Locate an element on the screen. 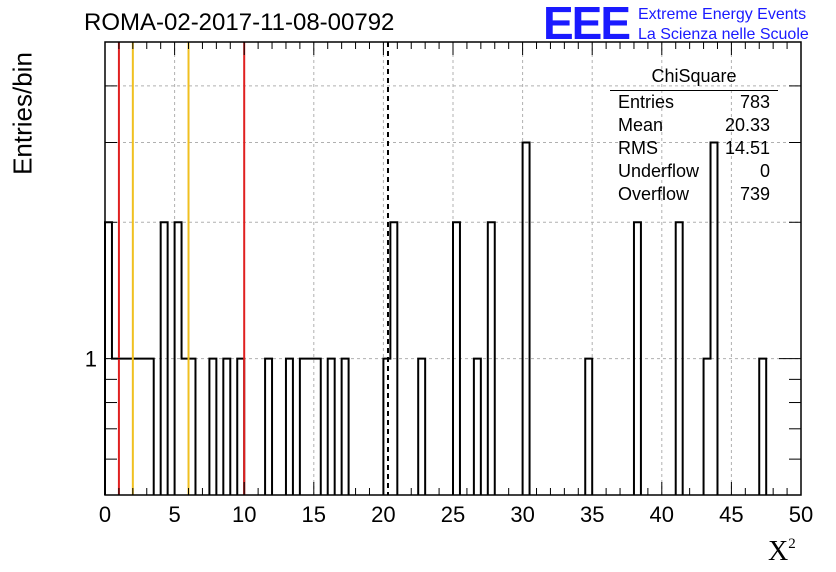 The width and height of the screenshot is (836, 572). y-tick-label: 1 is located at coordinates (91, 359).